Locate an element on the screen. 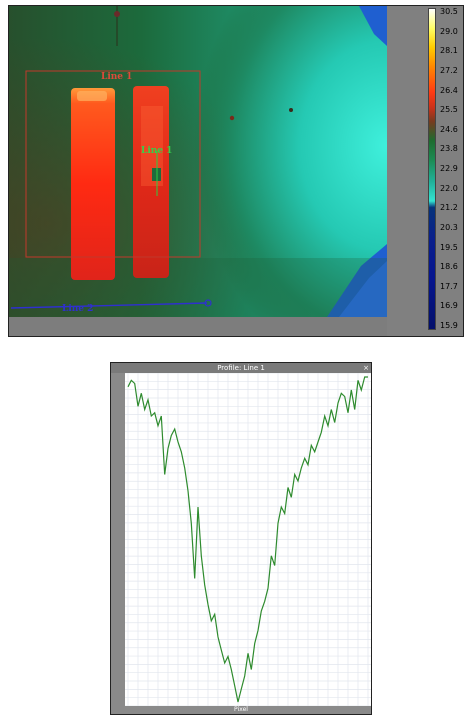 This screenshot has width=464, height=717. roi-label-line1-green: Line 1 is located at coordinates (157, 151).